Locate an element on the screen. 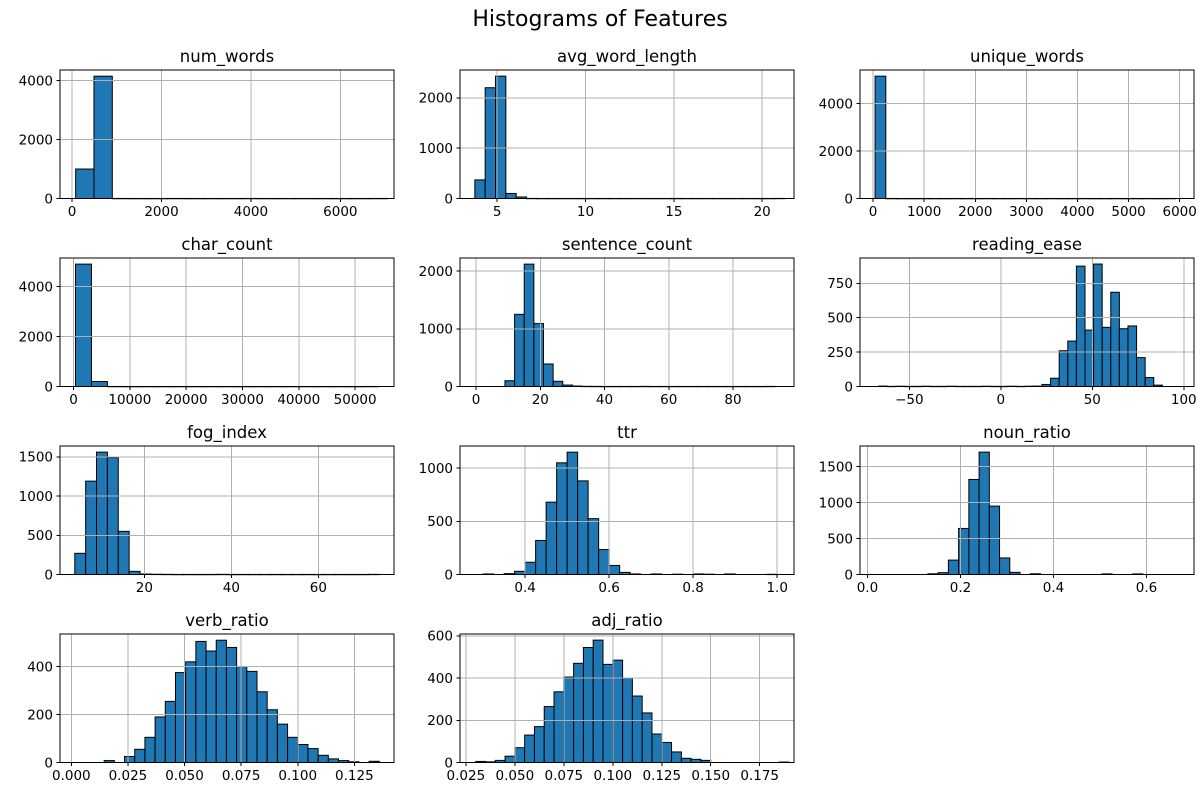  x-tick-label: 60 is located at coordinates (668, 400).